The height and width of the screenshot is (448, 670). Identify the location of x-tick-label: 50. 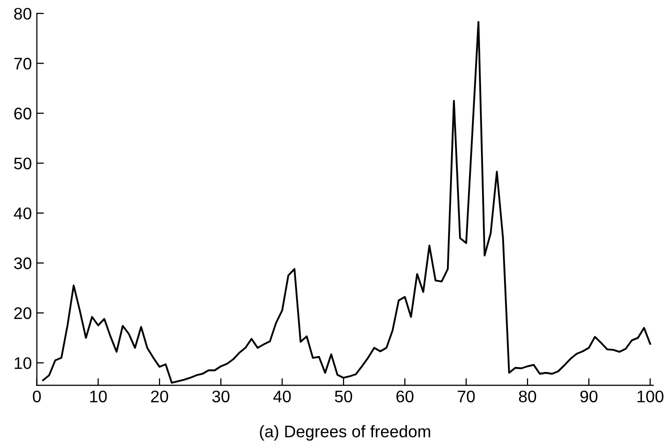
(343, 396).